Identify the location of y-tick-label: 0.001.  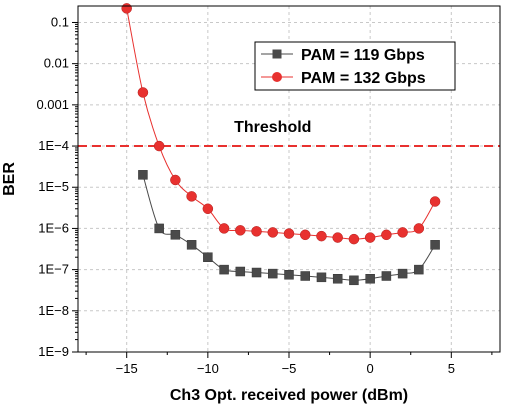
(52, 104).